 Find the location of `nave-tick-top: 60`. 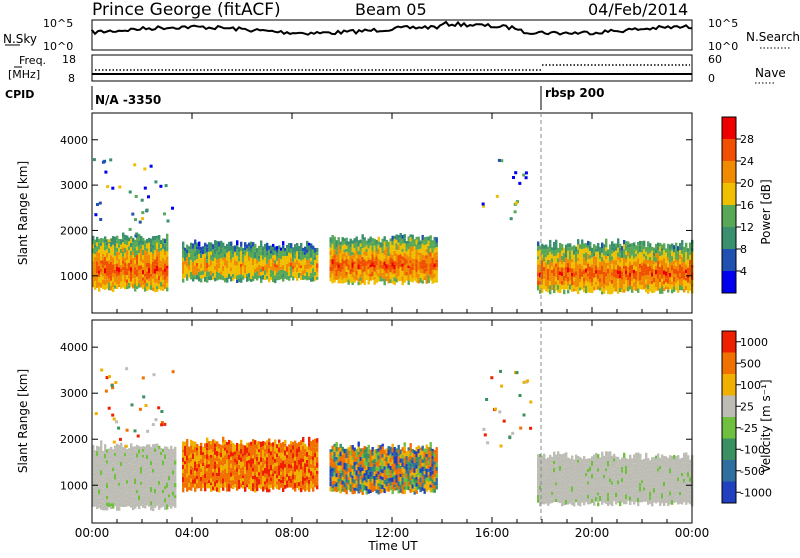

nave-tick-top: 60 is located at coordinates (715, 59).